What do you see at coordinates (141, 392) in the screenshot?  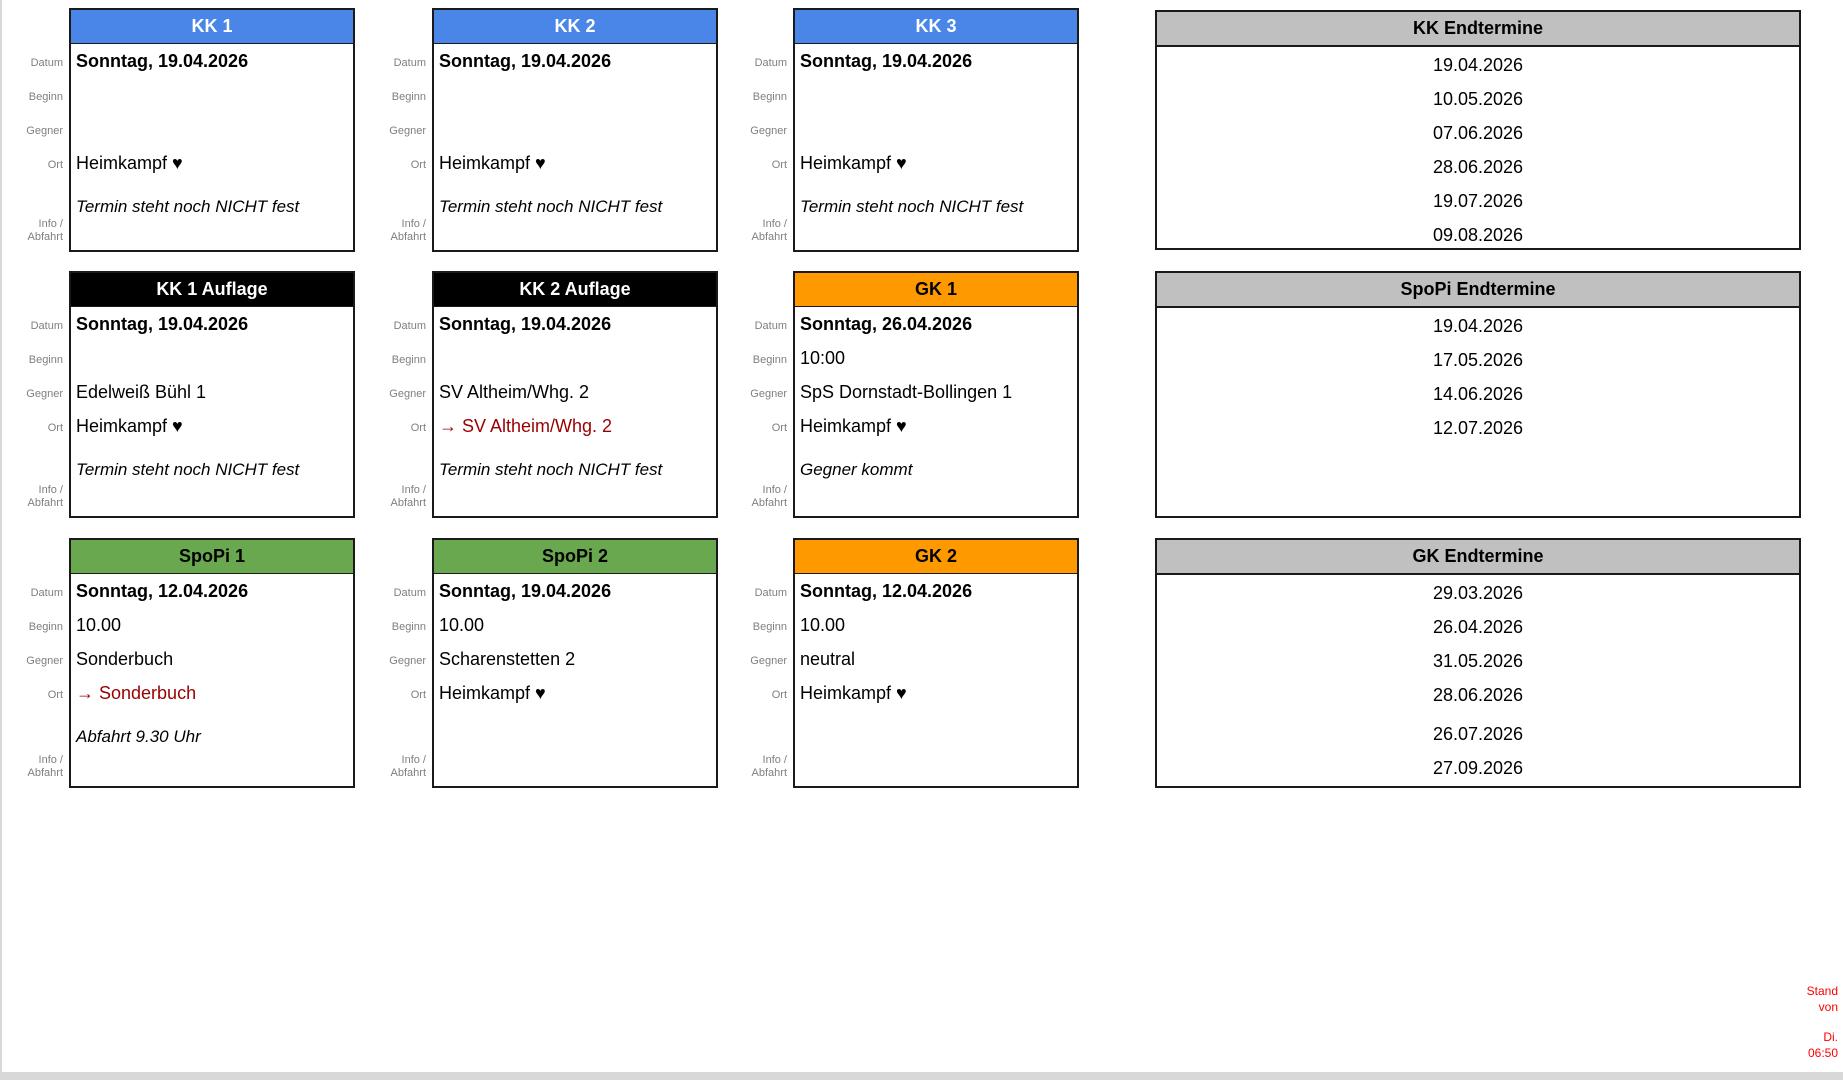 I see `card-gegner: Edelweiß Bühl 1` at bounding box center [141, 392].